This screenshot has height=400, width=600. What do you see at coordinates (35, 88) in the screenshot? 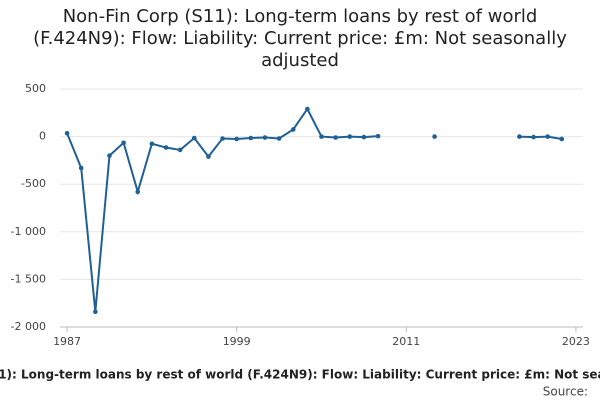
I see `y-tick-label: 500` at bounding box center [35, 88].